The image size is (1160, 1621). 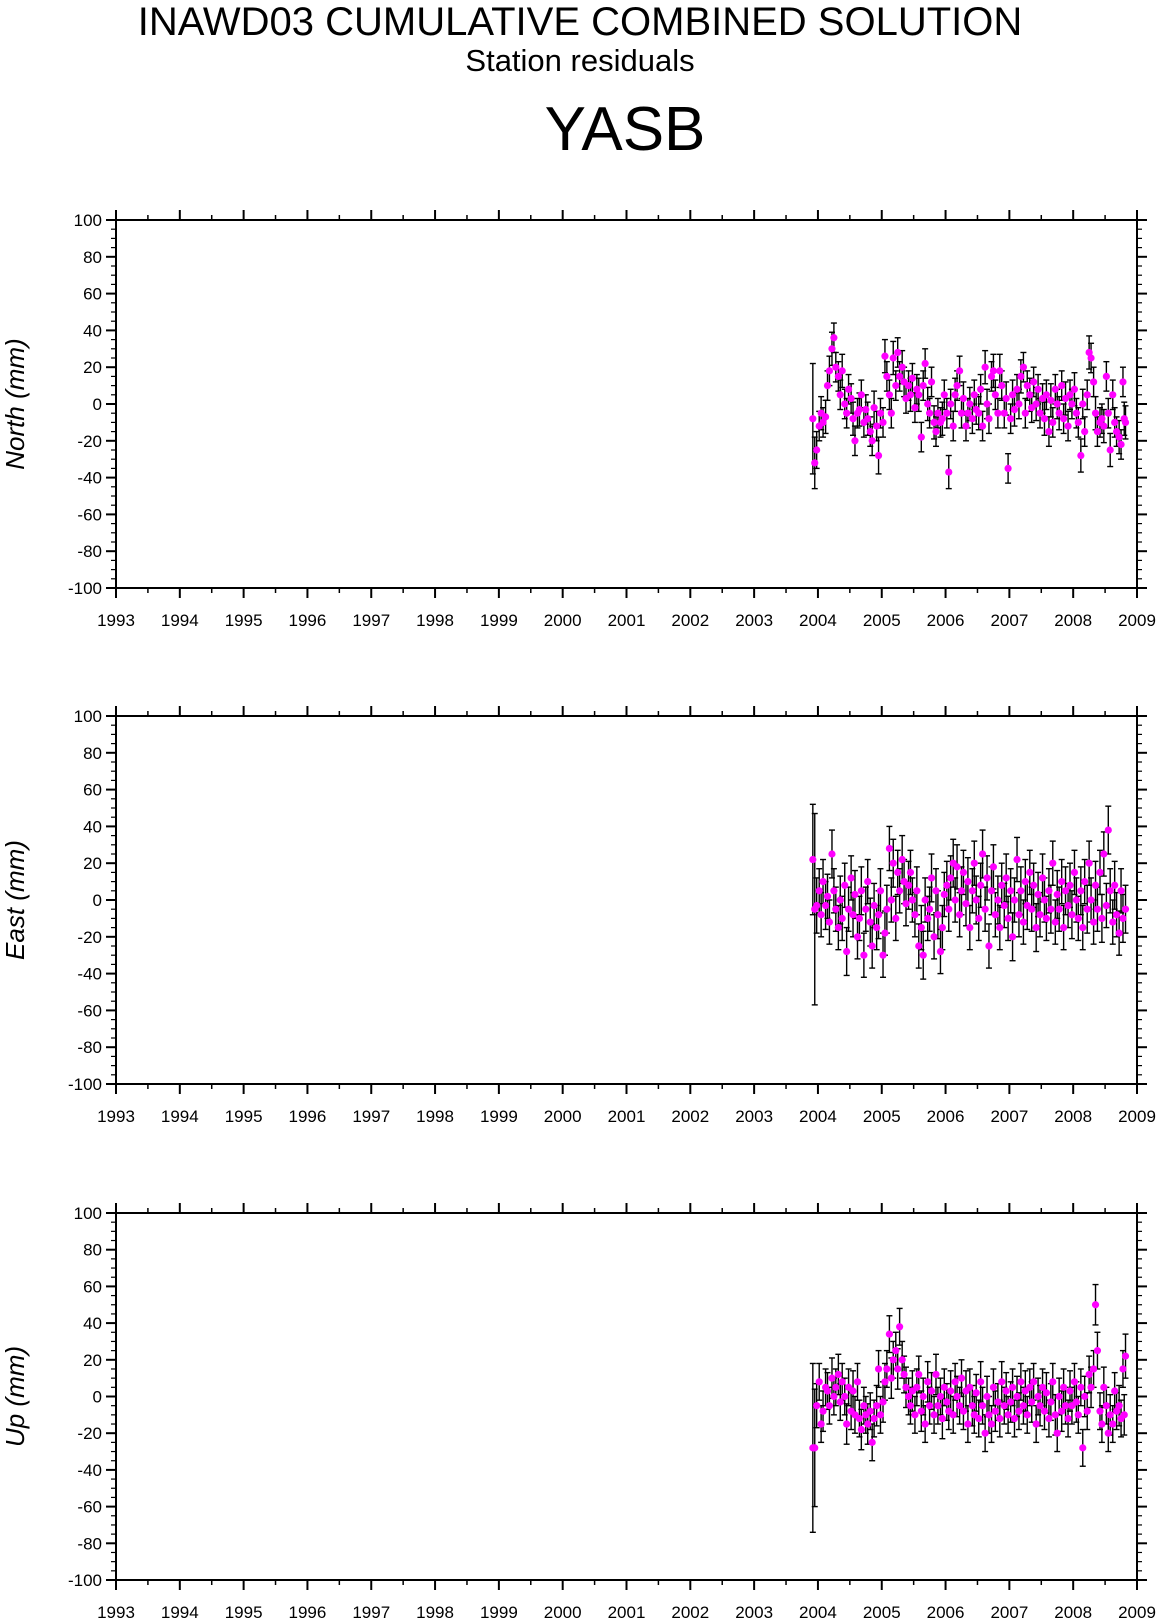 I want to click on x-tick-label: 2003, so click(x=754, y=1116).